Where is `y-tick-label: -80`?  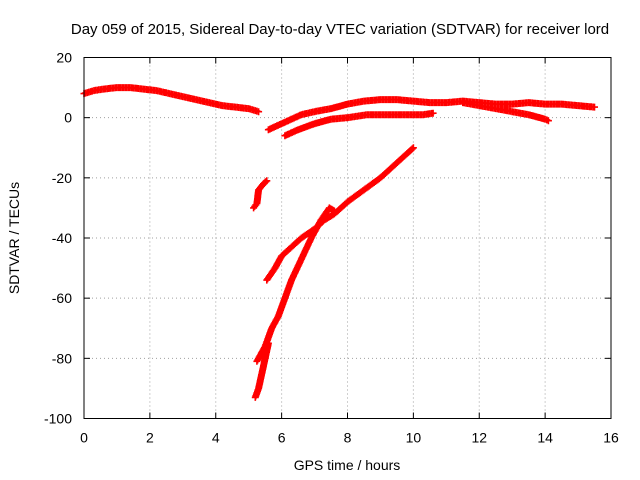 y-tick-label: -80 is located at coordinates (62, 358).